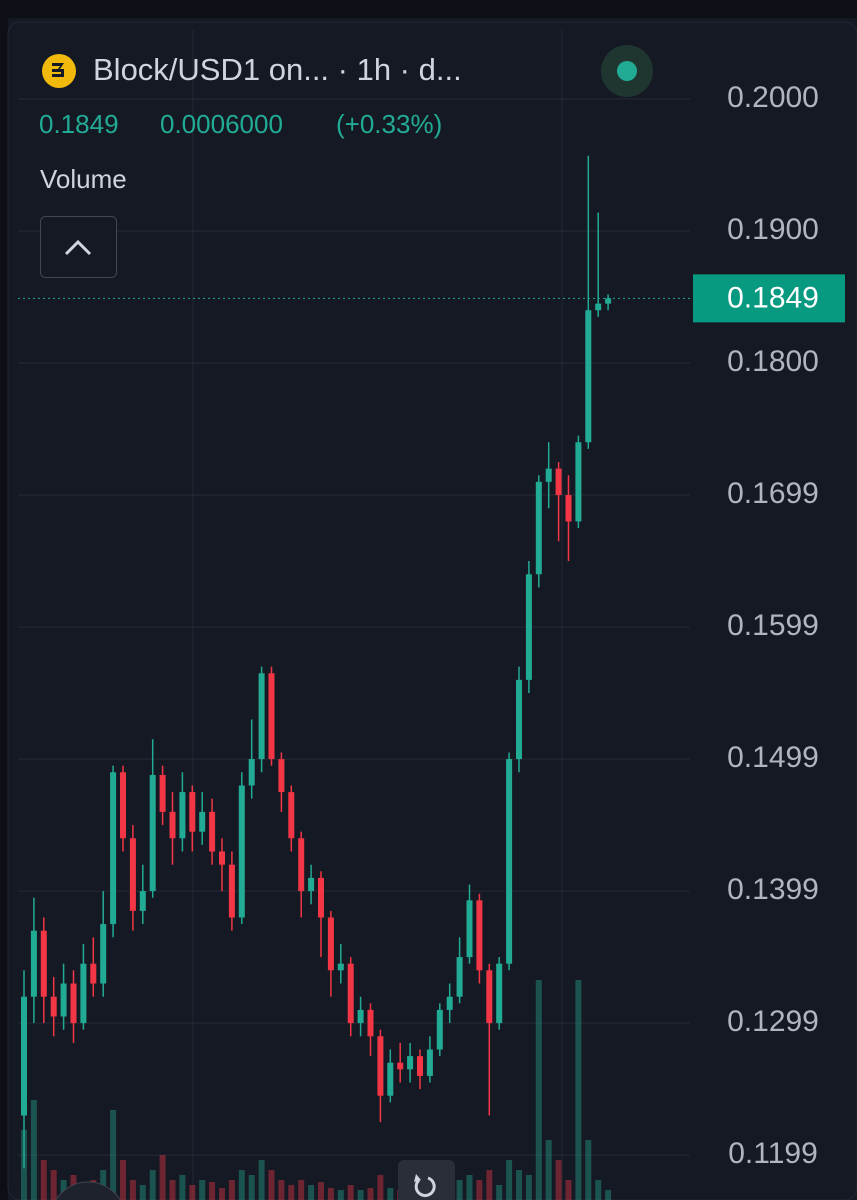  I want to click on last-price-label: 0.1849, so click(773, 297).